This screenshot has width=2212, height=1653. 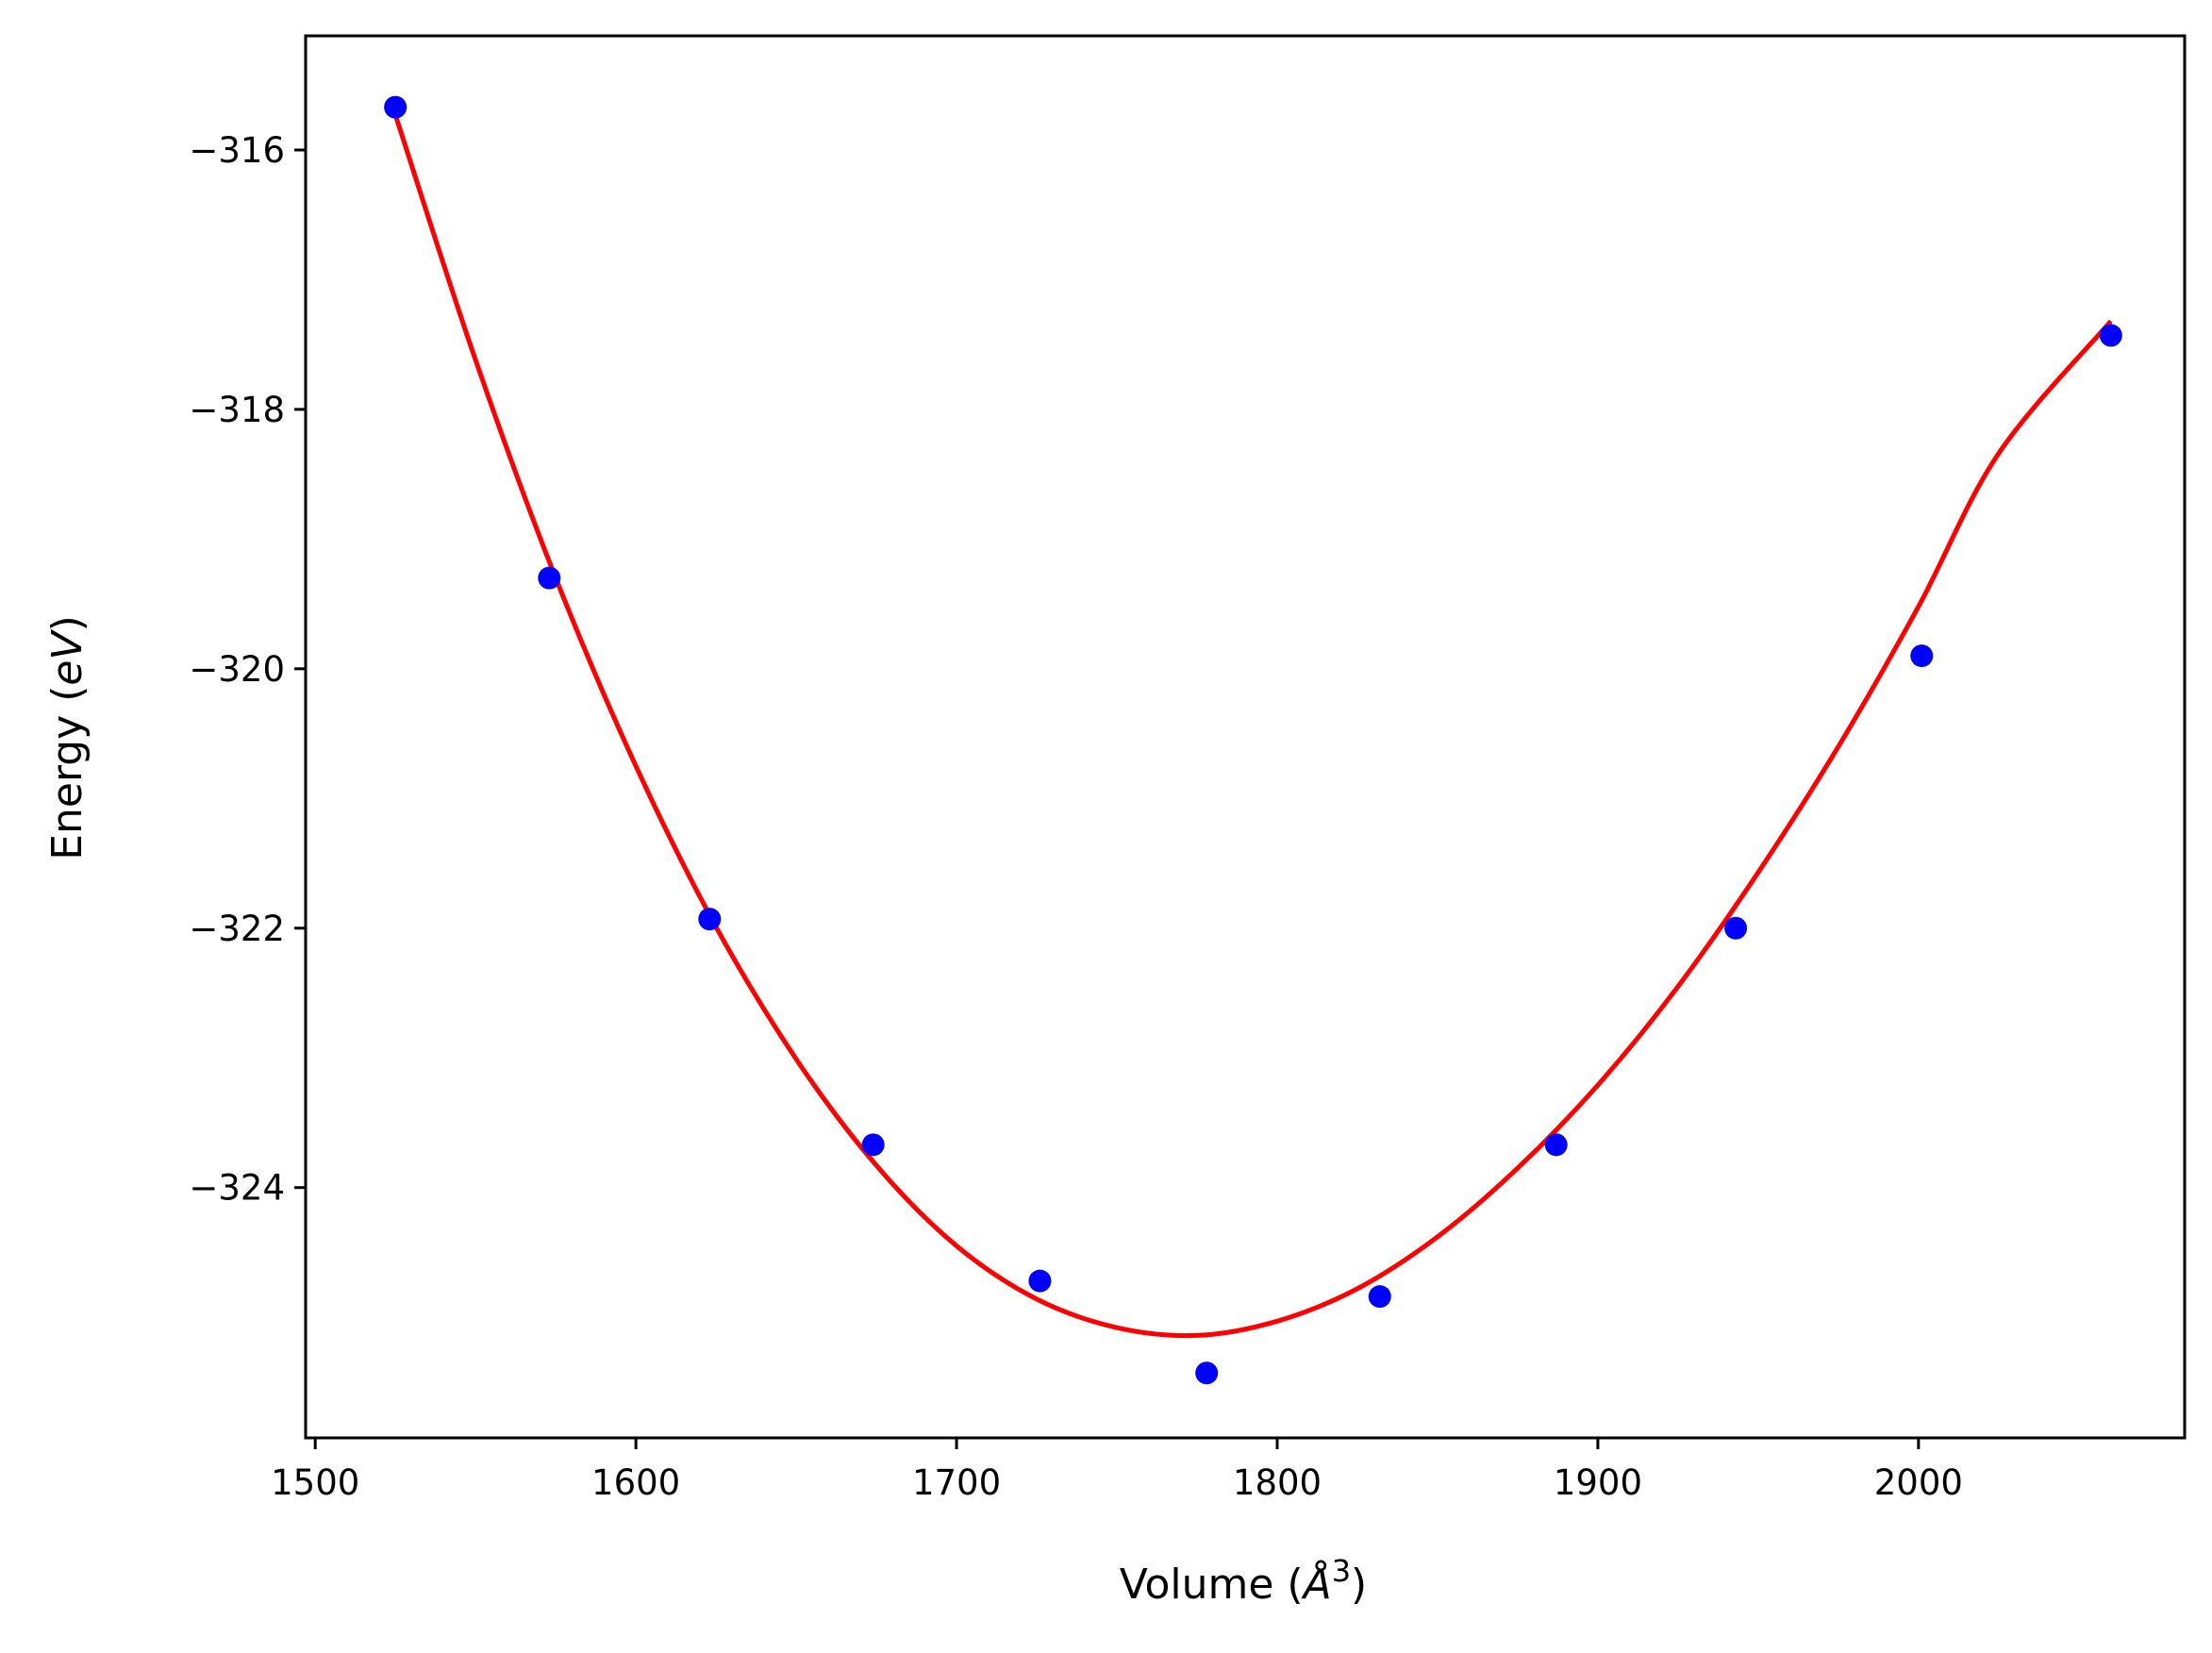 What do you see at coordinates (237, 410) in the screenshot?
I see `y-tick-label: −318` at bounding box center [237, 410].